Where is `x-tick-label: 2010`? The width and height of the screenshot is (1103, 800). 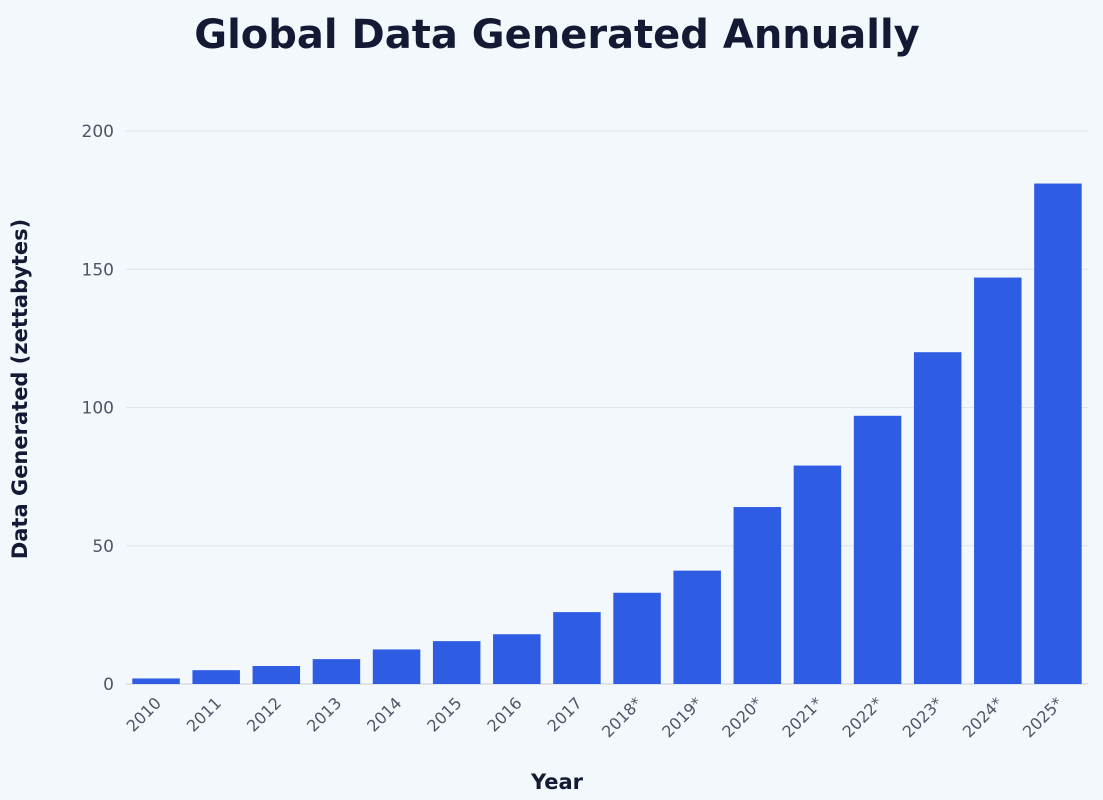 x-tick-label: 2010 is located at coordinates (144, 714).